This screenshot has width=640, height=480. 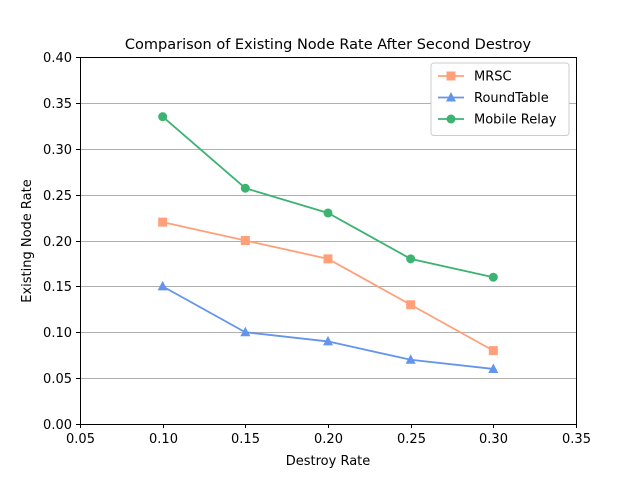 I want to click on x-tick-label: 0.05, so click(x=80, y=439).